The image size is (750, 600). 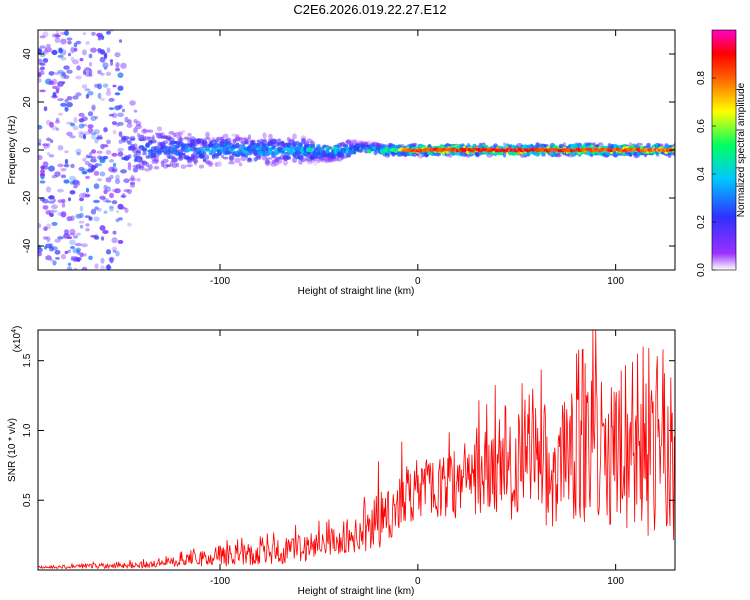 What do you see at coordinates (615, 281) in the screenshot?
I see `x-tick-label: 100` at bounding box center [615, 281].